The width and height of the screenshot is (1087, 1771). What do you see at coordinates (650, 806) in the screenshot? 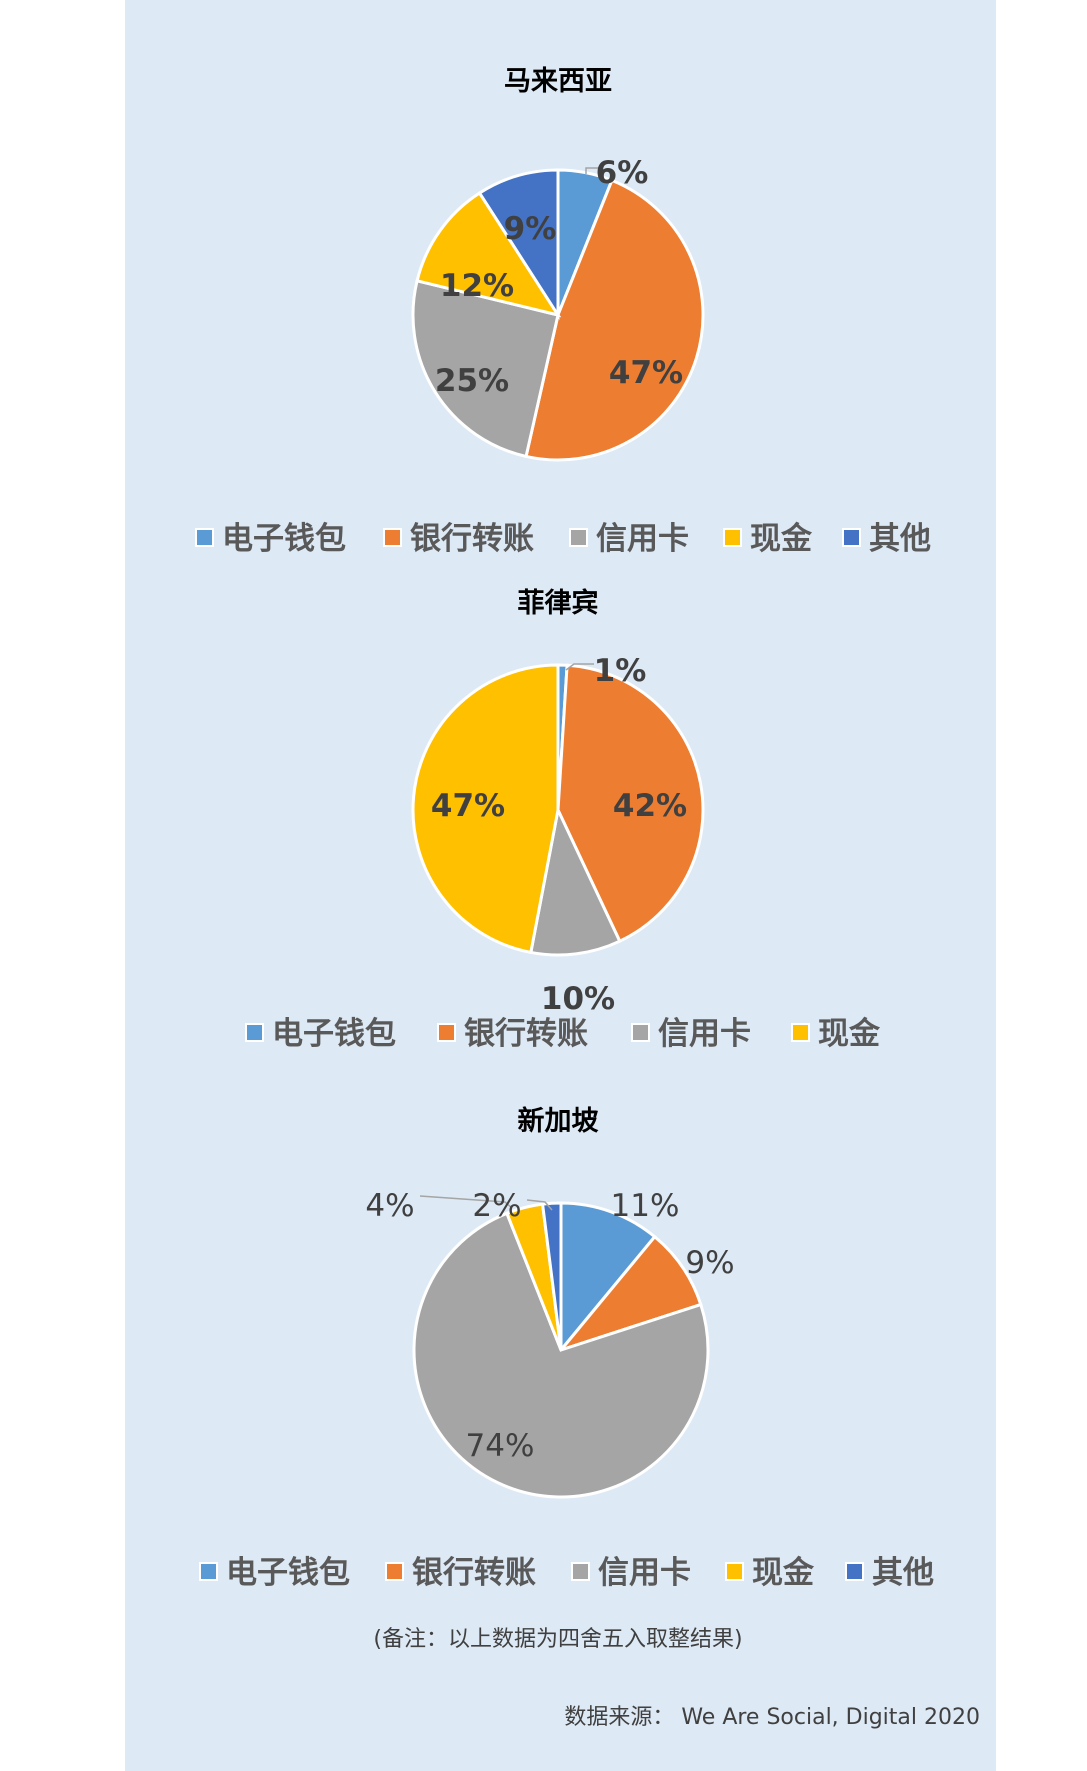
I see `data-label: 42%` at bounding box center [650, 806].